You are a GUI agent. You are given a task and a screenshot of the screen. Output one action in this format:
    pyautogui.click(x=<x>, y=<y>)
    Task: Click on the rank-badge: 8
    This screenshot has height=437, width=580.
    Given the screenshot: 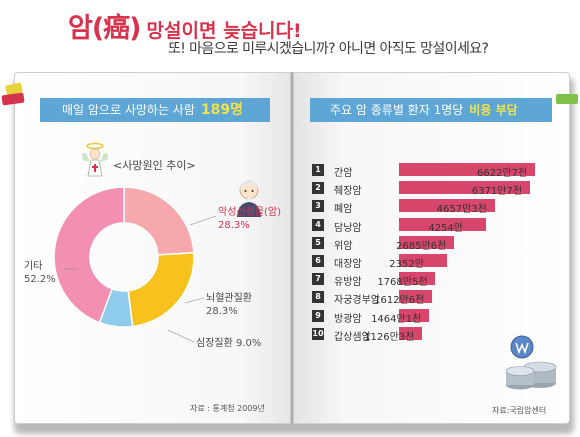 What is the action you would take?
    pyautogui.click(x=318, y=297)
    